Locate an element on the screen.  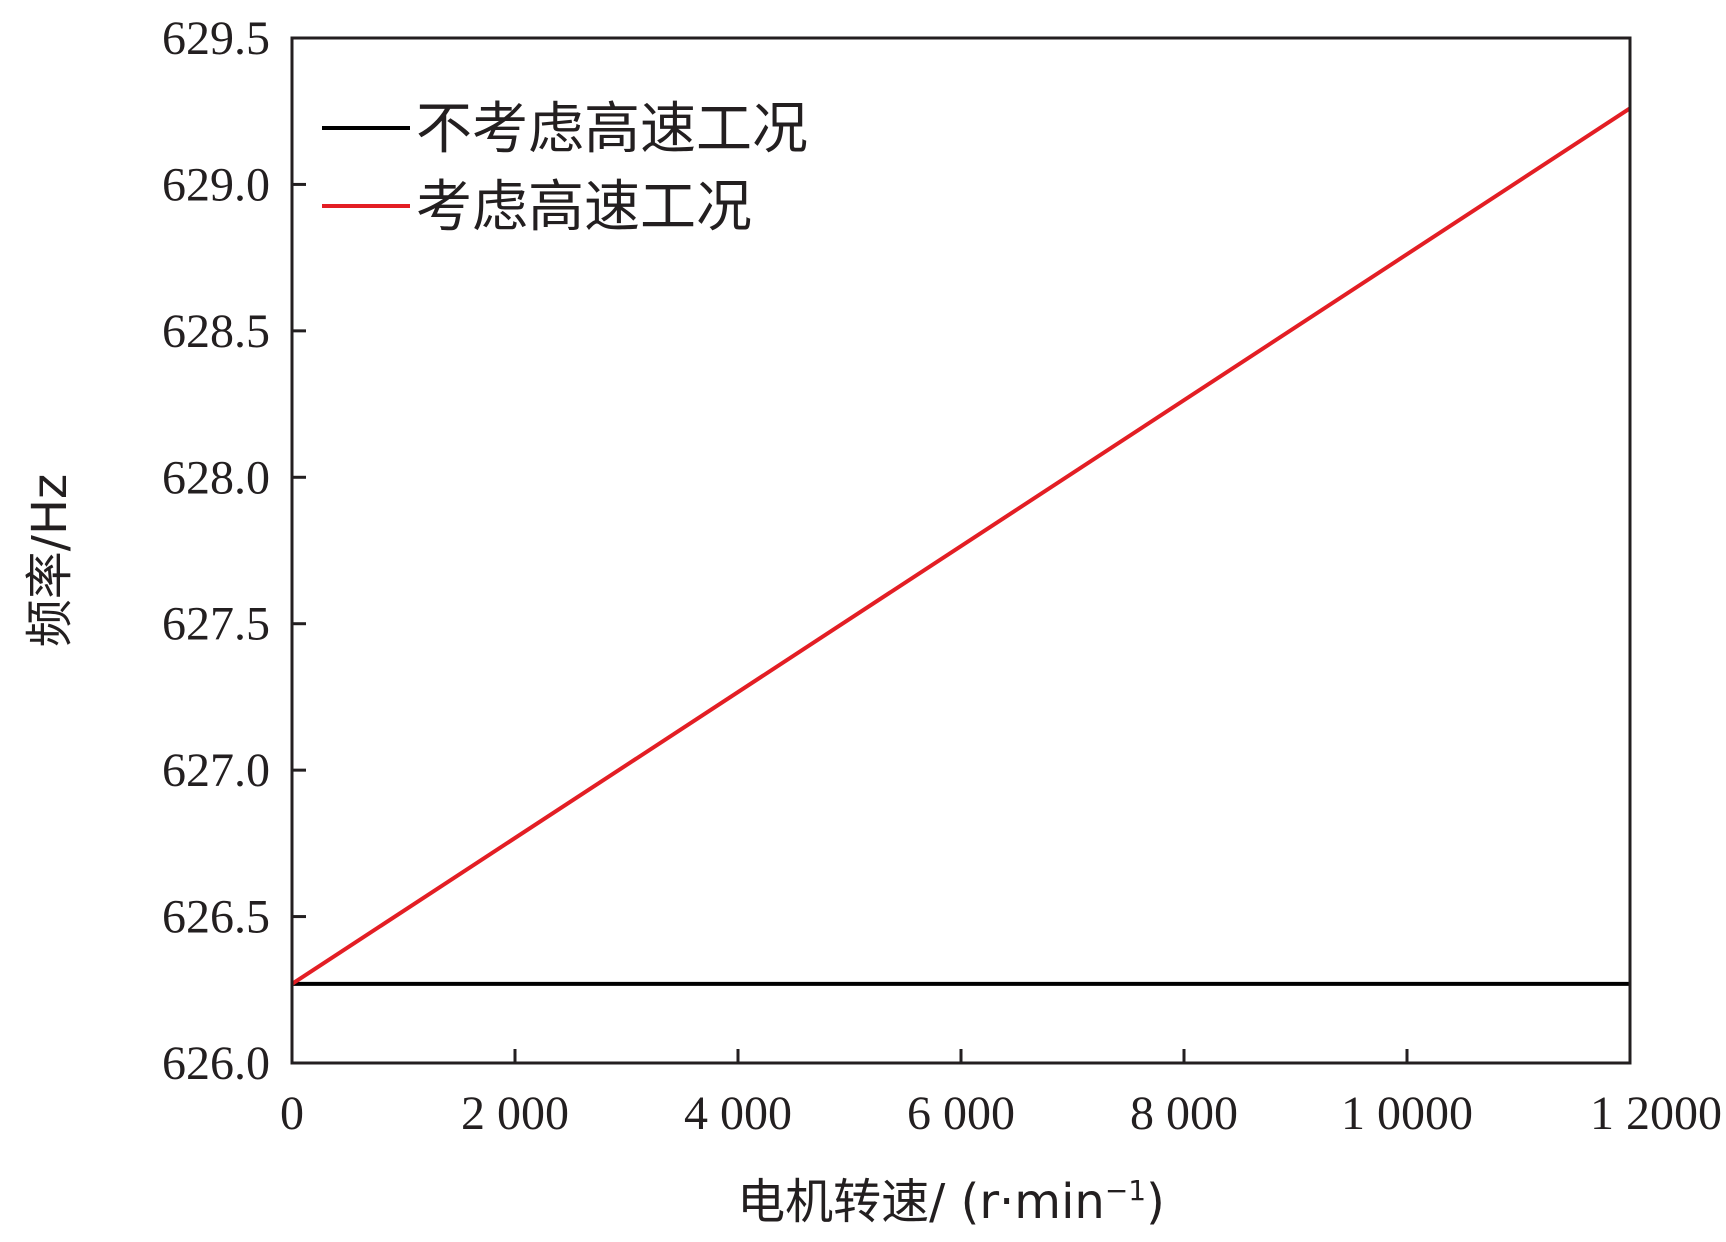
y-tick-label: 627.0 is located at coordinates (216, 770).